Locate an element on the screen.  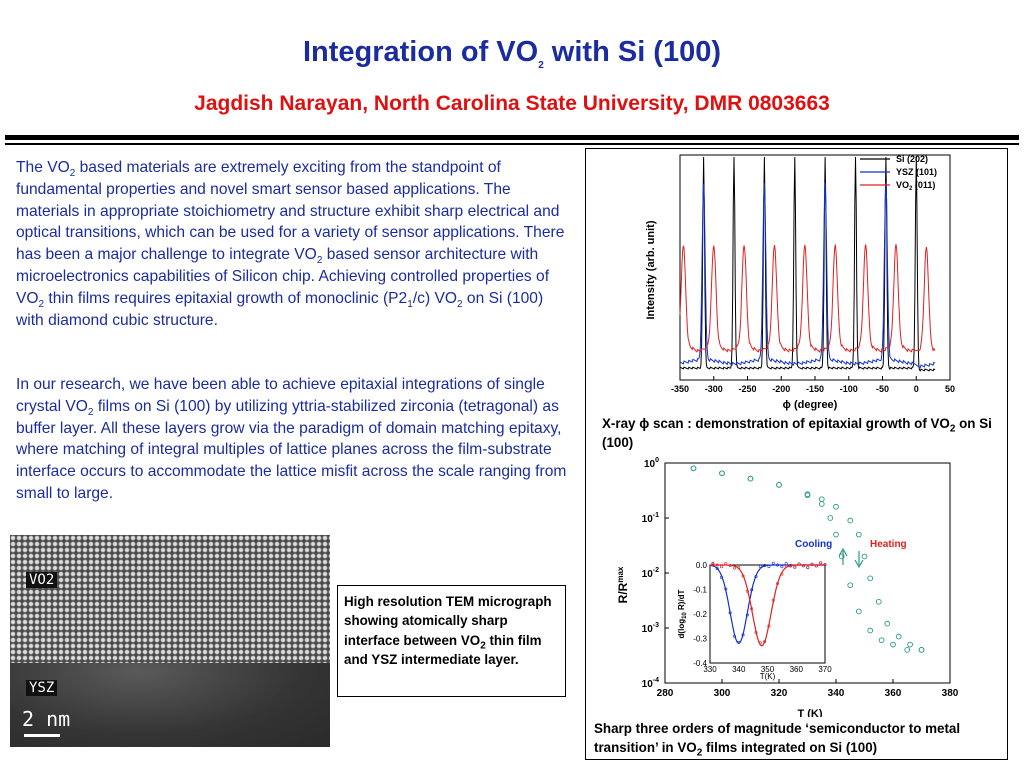
xrd-x-tick-label: -50 is located at coordinates (882, 389).